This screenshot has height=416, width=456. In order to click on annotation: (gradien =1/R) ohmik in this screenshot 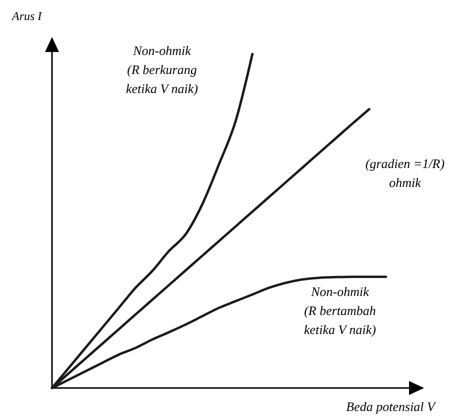, I will do `click(405, 173)`.